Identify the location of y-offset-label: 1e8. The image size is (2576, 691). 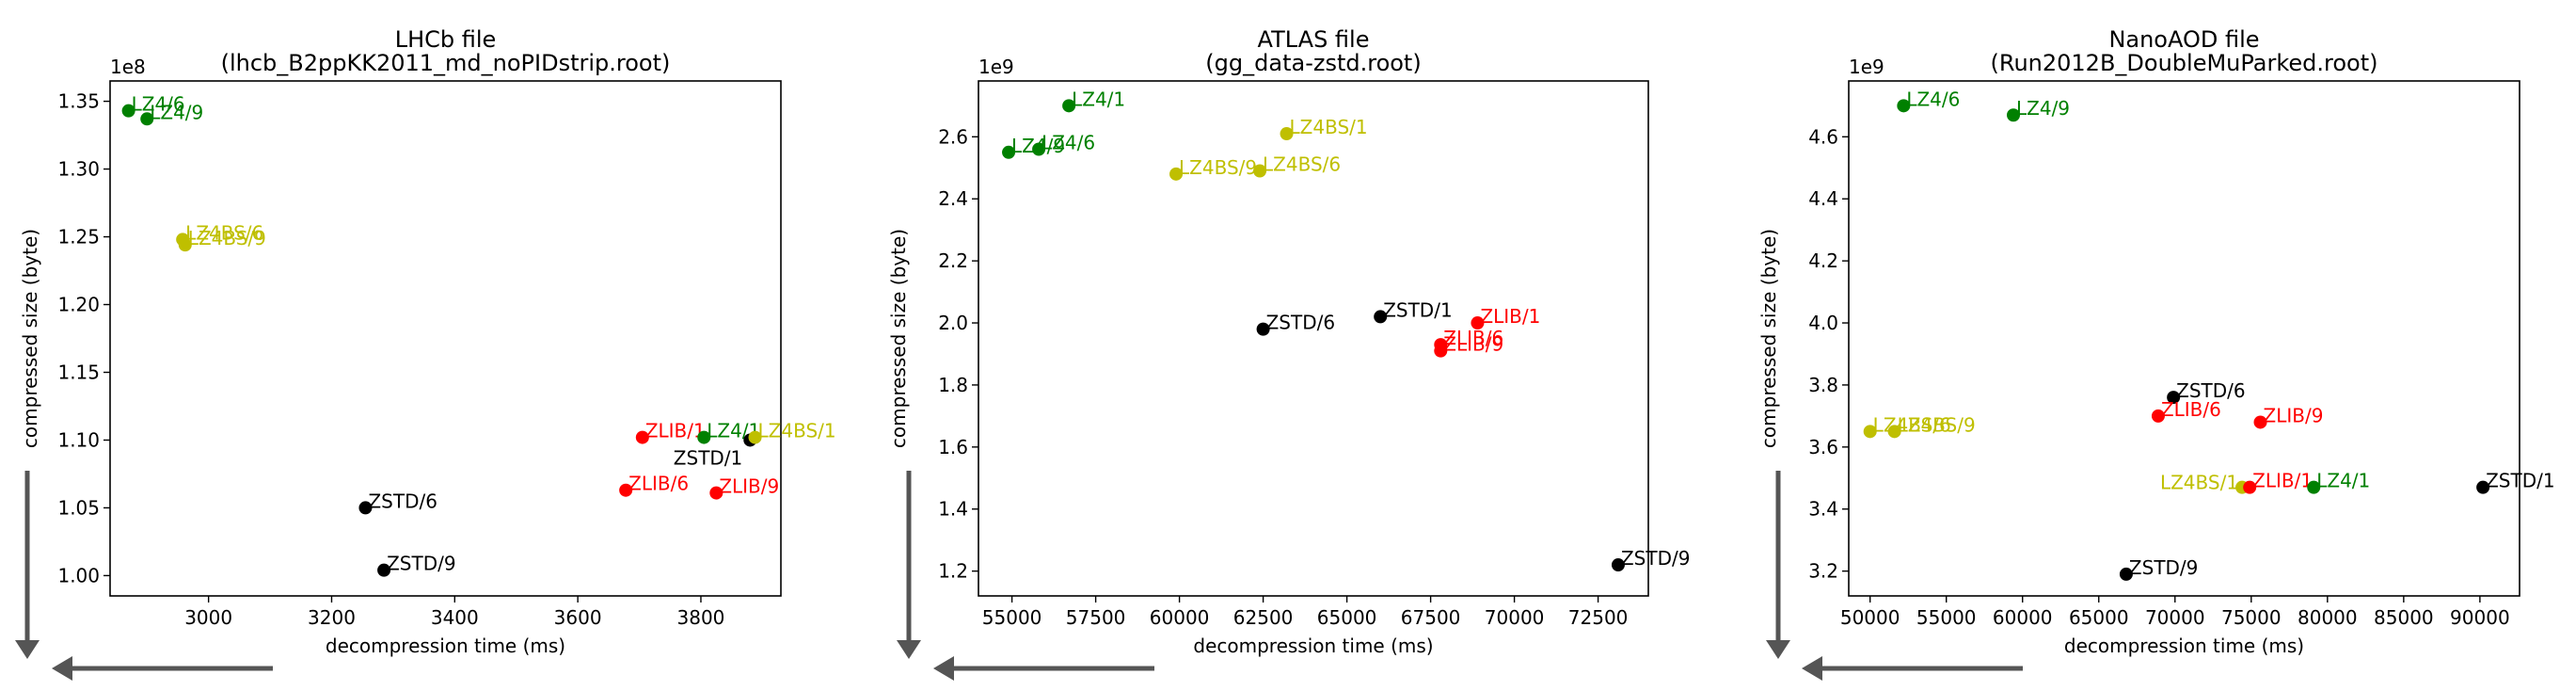
(128, 67).